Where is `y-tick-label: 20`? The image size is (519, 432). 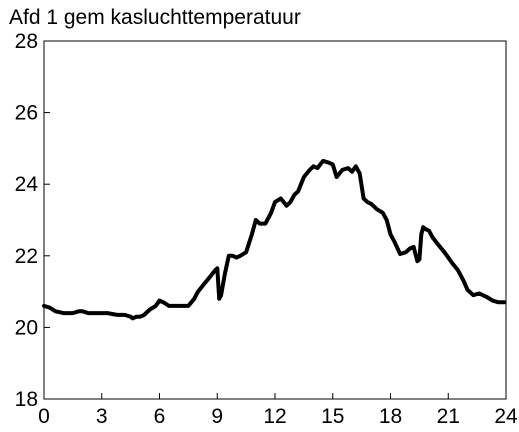 y-tick-label: 20 is located at coordinates (26, 327).